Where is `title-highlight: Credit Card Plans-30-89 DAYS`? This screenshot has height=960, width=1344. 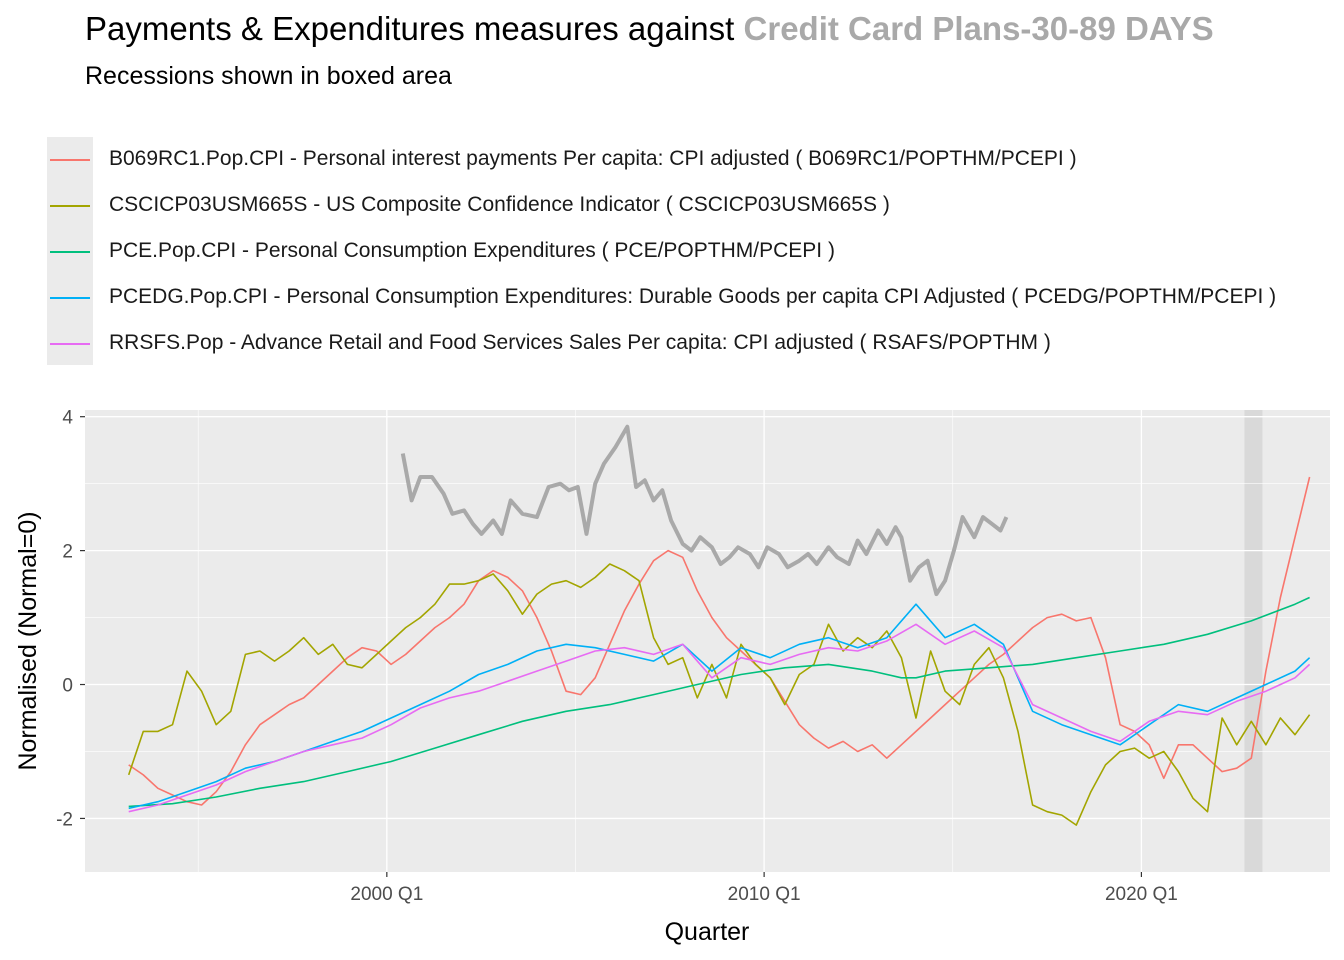
title-highlight: Credit Card Plans-30-89 DAYS is located at coordinates (978, 28).